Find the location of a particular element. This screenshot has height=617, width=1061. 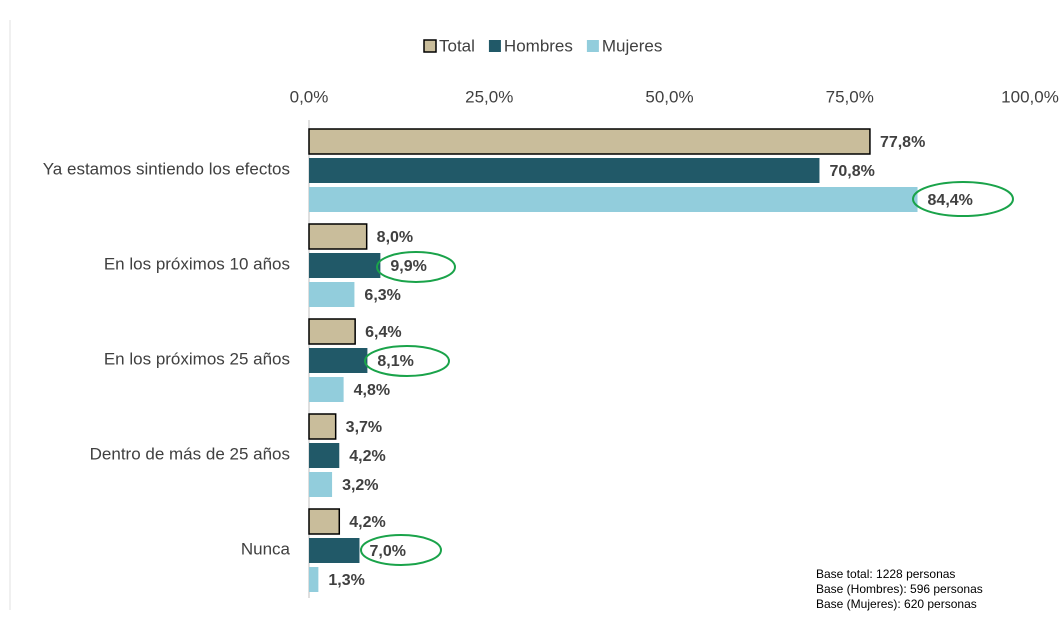

value-label: 1,3% is located at coordinates (346, 580).